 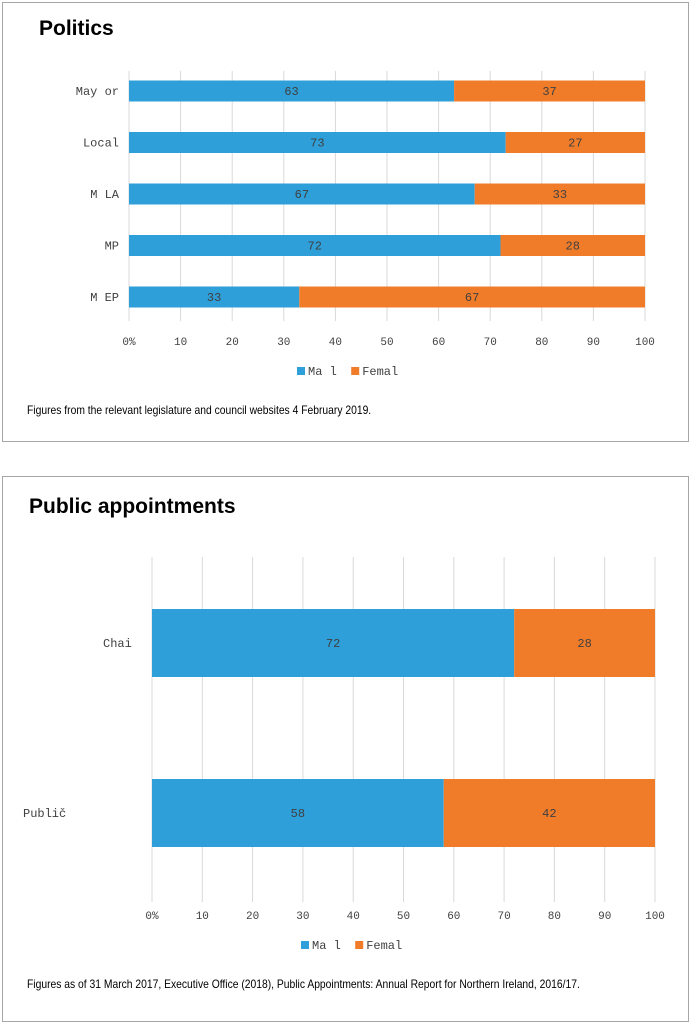 I want to click on data-label: 42, so click(x=549, y=814).